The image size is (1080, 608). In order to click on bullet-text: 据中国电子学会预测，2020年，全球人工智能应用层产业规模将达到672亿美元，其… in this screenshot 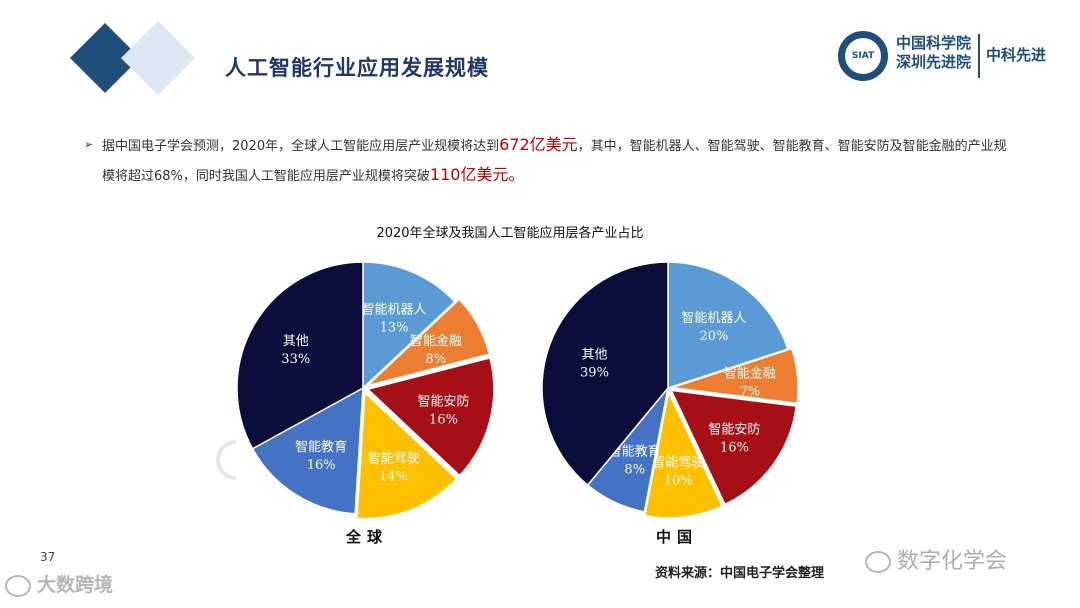, I will do `click(558, 161)`.